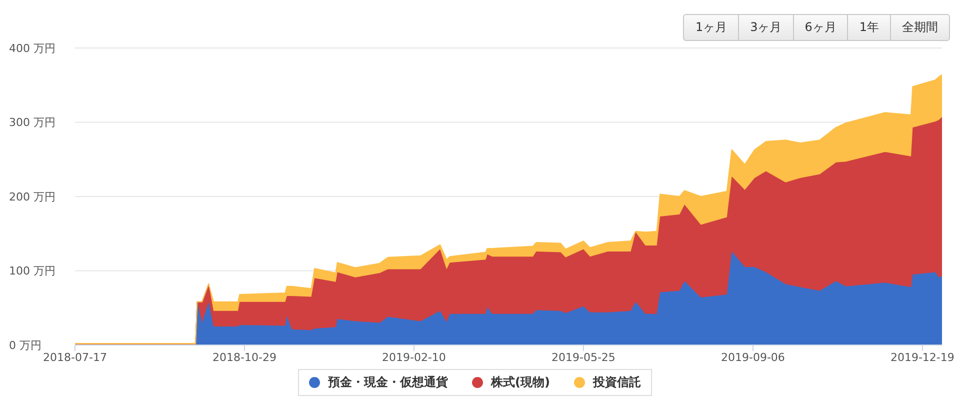 The image size is (972, 404). Describe the element at coordinates (752, 357) in the screenshot. I see `x-tick-label: 2019-09-06` at that location.